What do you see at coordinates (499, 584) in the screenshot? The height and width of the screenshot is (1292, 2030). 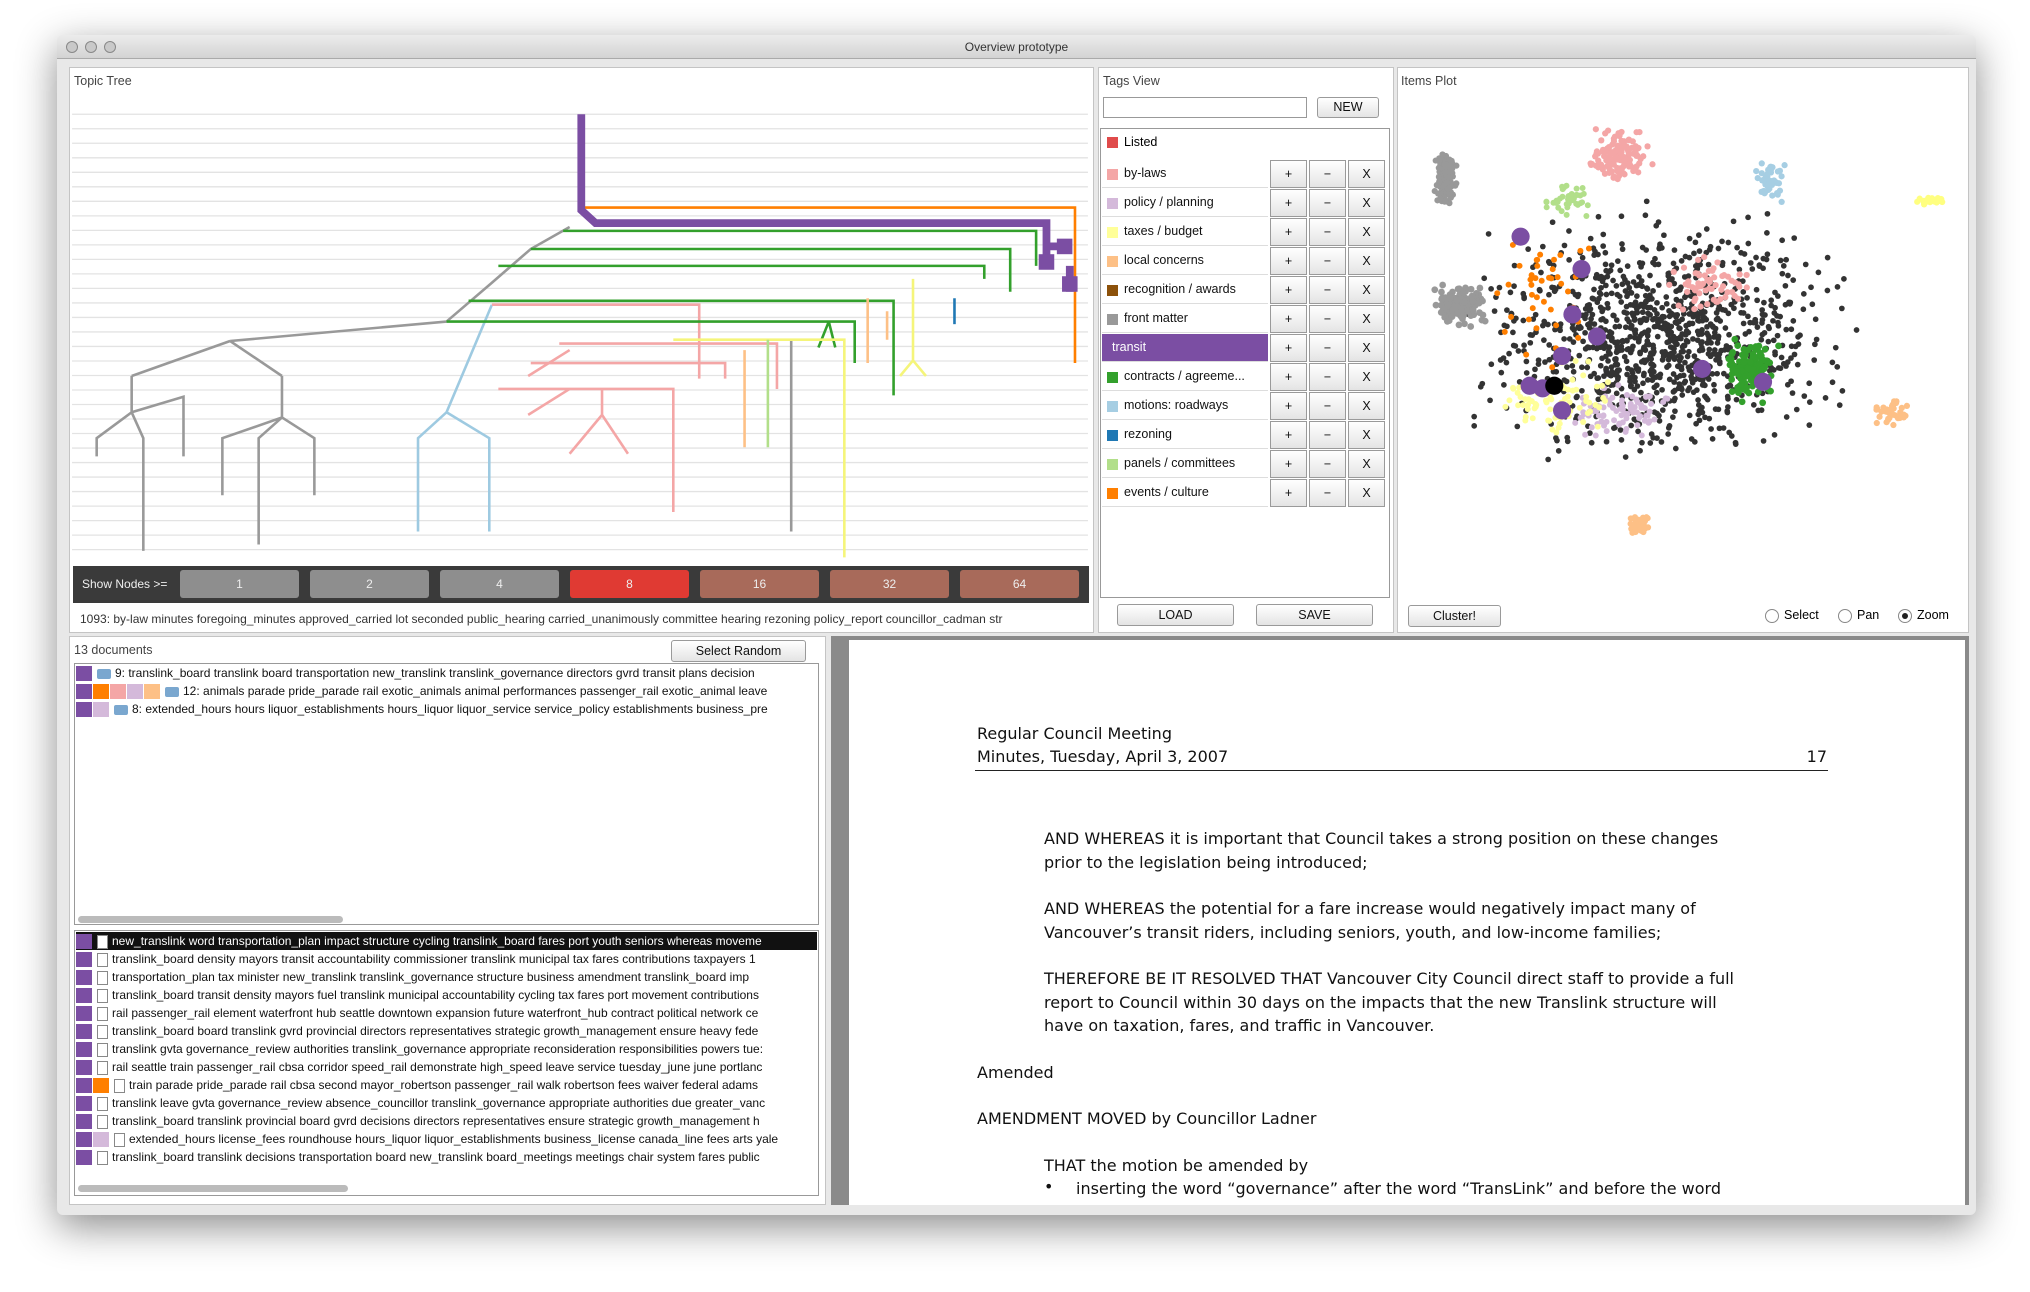 I see `node-button: 4` at bounding box center [499, 584].